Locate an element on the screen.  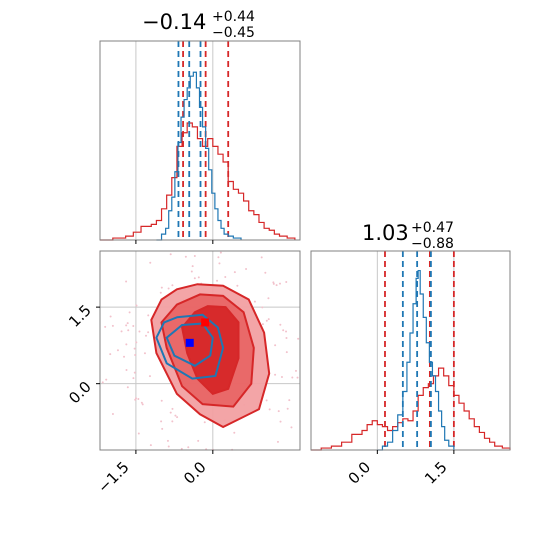
panel1-title-lower: −0.45 is located at coordinates (233, 33).